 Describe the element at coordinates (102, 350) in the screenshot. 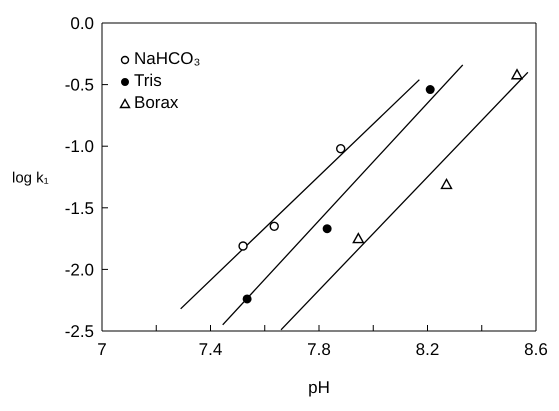

I see `x-tick-label: 7` at that location.